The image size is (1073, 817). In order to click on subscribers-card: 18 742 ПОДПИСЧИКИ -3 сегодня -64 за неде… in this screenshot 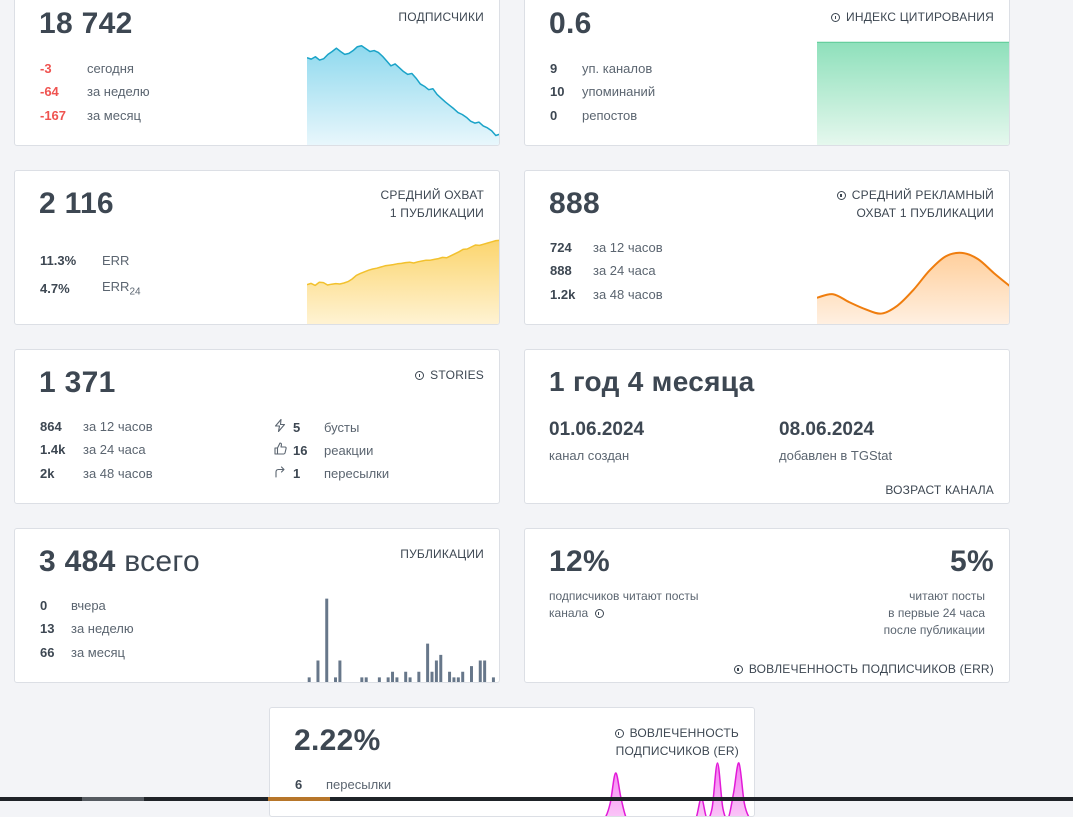, I will do `click(257, 73)`.